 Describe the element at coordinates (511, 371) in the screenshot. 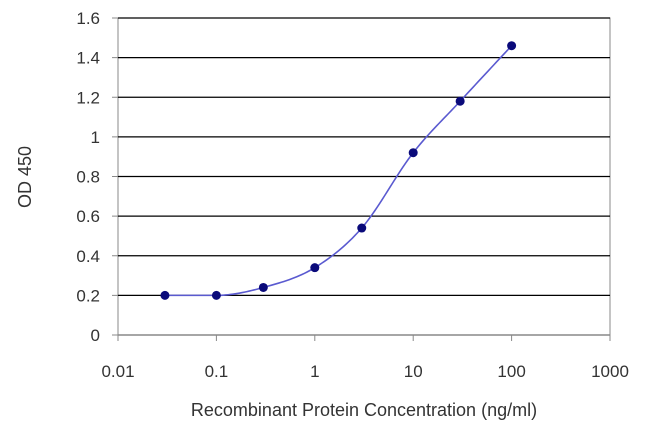

I see `x-tick-label: 100` at that location.